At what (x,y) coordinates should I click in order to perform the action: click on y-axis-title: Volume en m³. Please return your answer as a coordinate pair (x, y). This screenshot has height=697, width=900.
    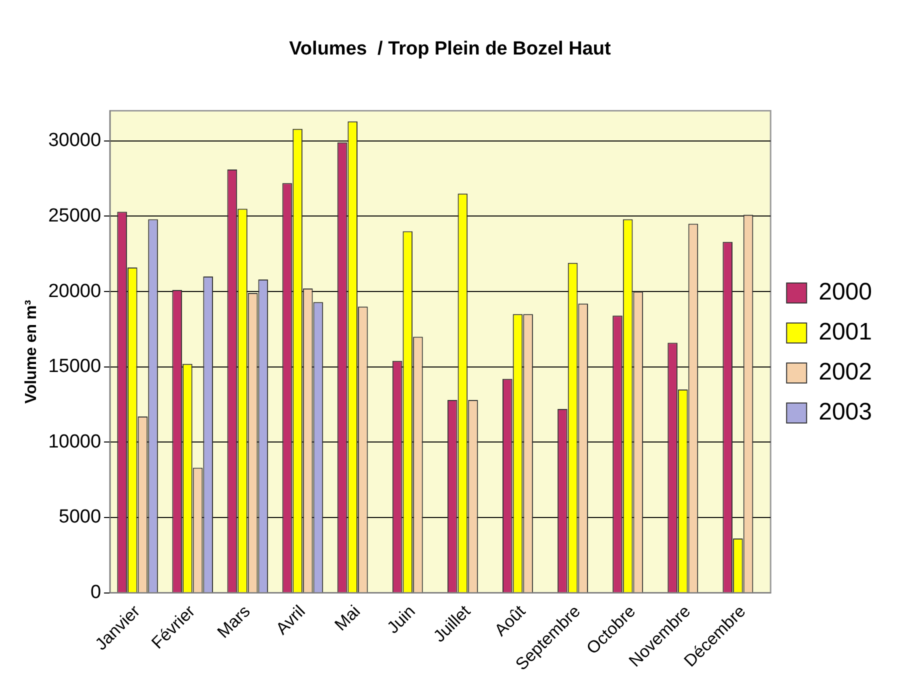
    Looking at the image, I should click on (31, 352).